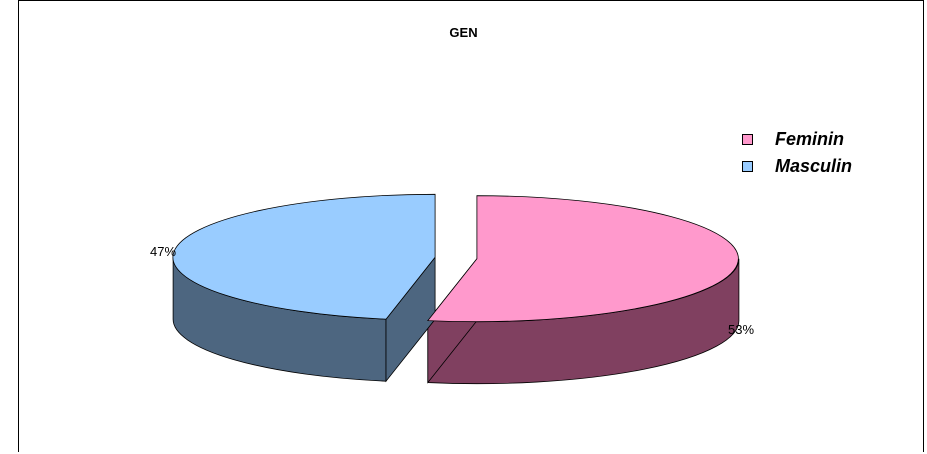  I want to click on legend-item-feminin: Feminin, so click(797, 139).